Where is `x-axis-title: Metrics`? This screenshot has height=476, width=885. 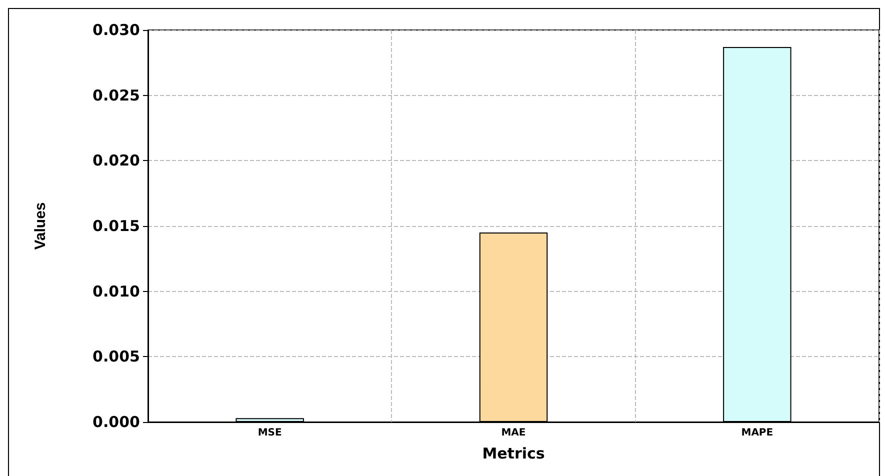
x-axis-title: Metrics is located at coordinates (513, 453).